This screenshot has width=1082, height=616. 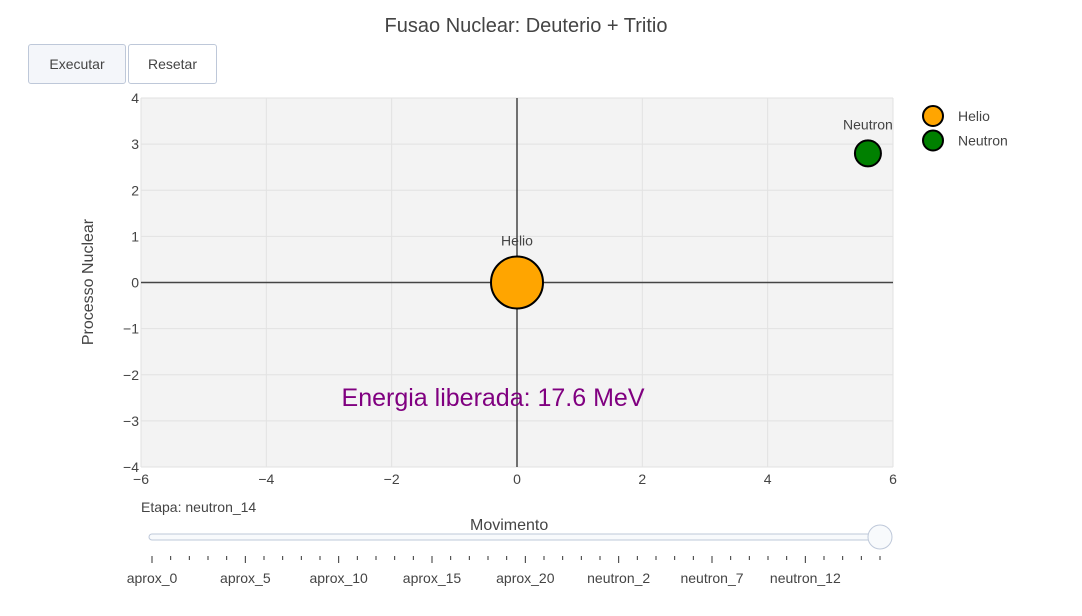 I want to click on slider-step-label: aprox_15, so click(x=432, y=578).